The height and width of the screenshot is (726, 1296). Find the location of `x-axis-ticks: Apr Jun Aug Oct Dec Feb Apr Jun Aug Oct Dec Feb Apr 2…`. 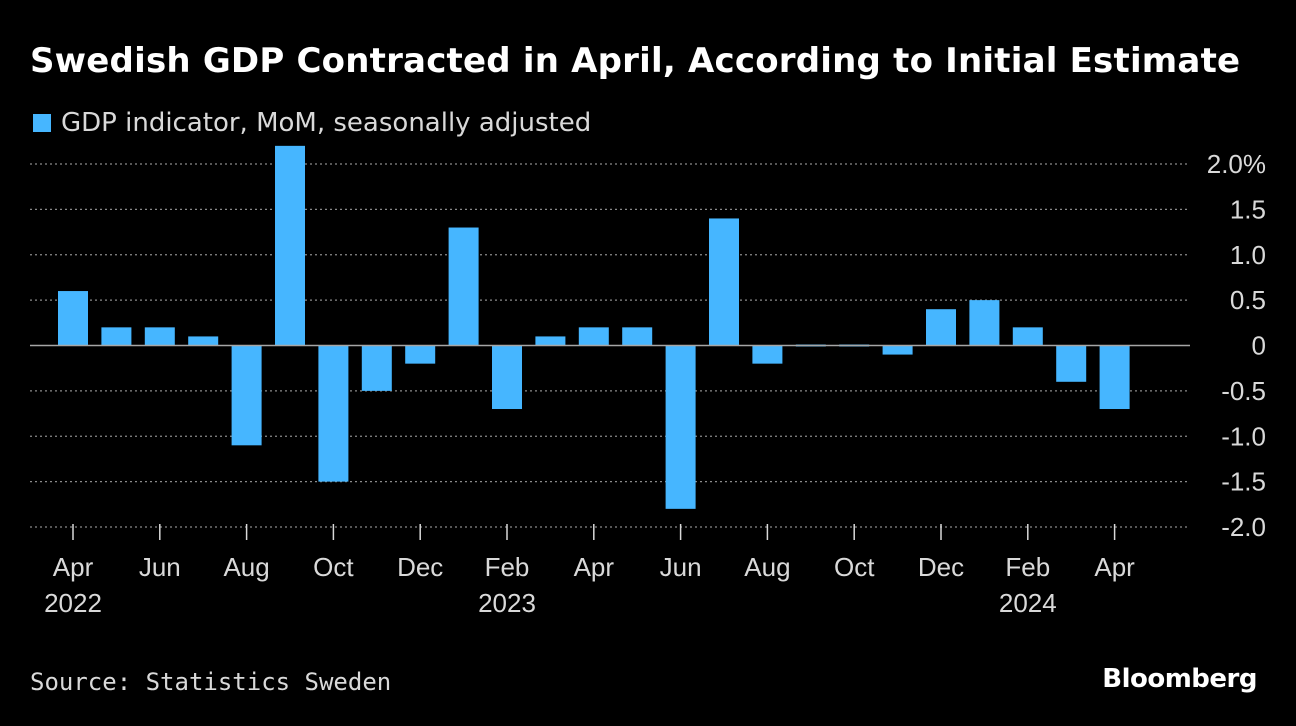

x-axis-ticks: Apr Jun Aug Oct Dec Feb Apr Jun Aug Oct Dec Feb Apr 2… is located at coordinates (589, 571).